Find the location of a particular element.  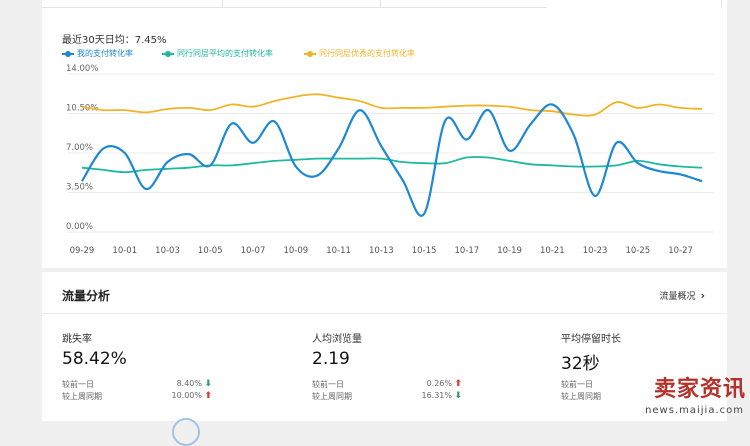

legend-item-mine: 我的支付转化率 is located at coordinates (97, 53).